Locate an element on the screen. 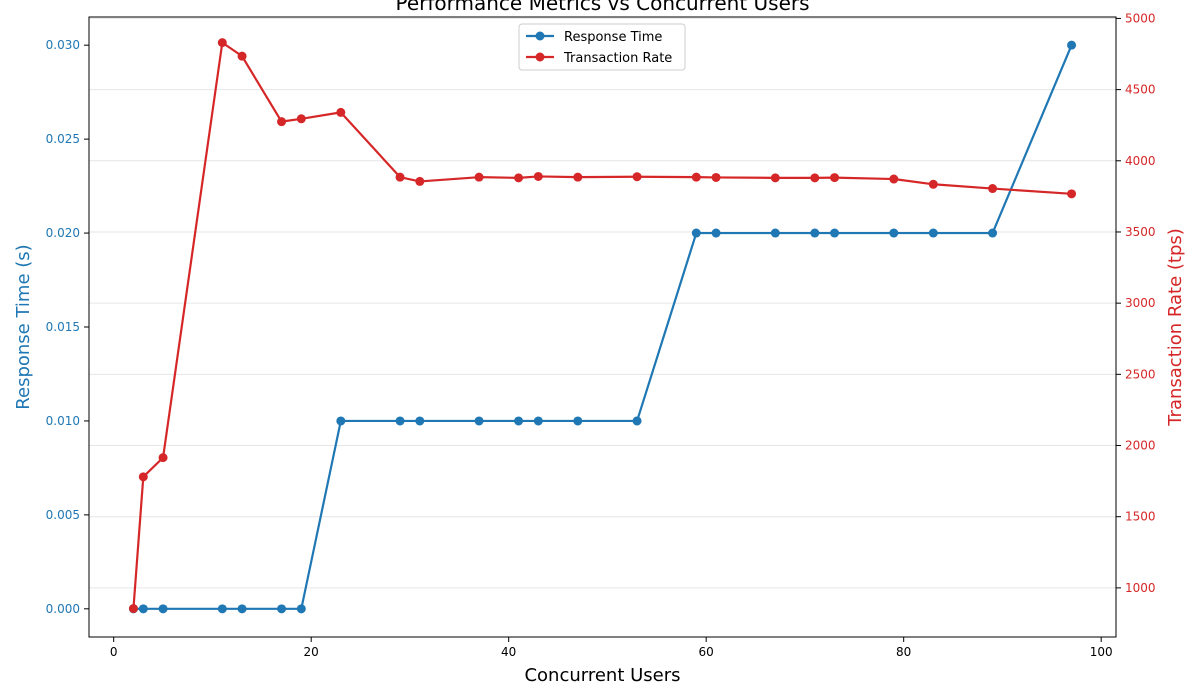 The image size is (1200, 700). left-y-tick-label: 0.000 is located at coordinates (63, 609).